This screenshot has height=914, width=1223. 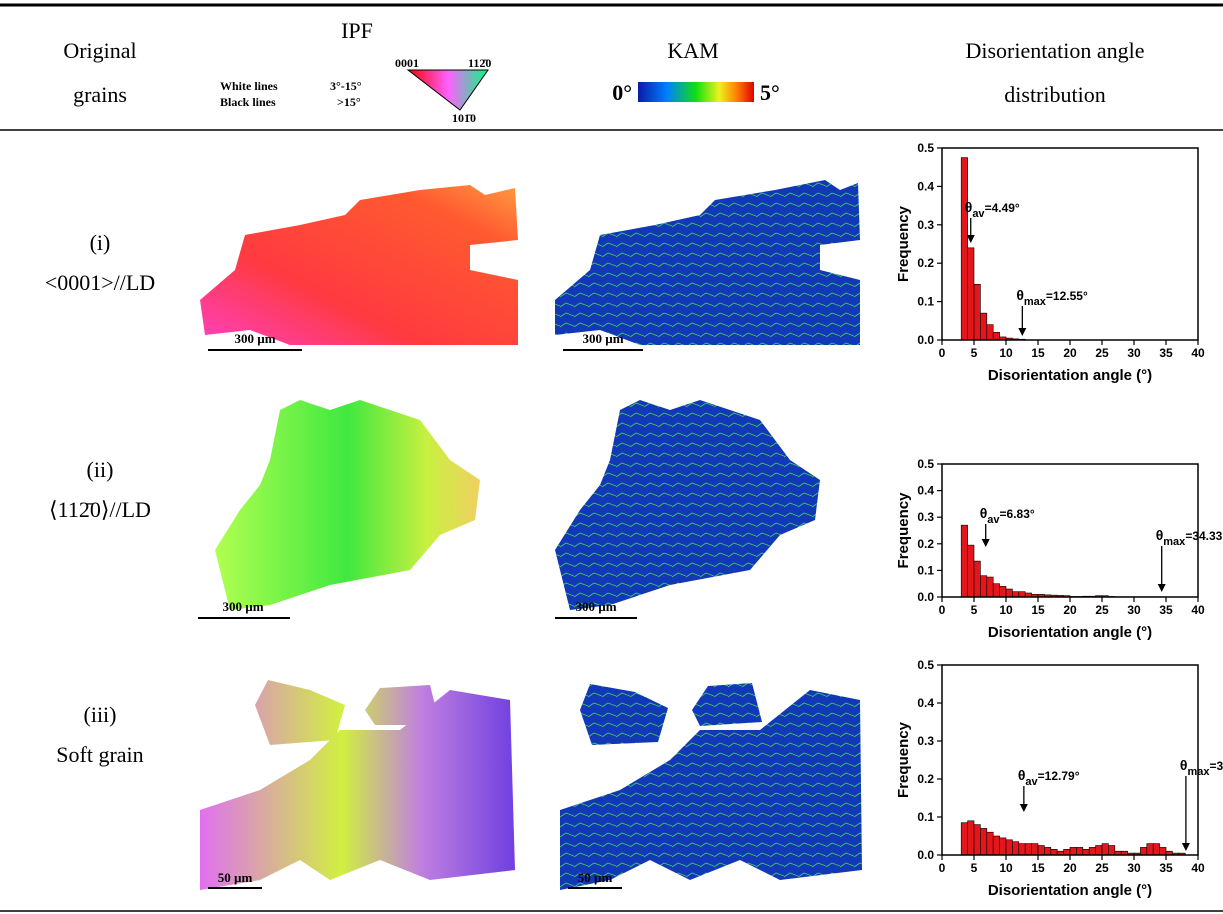 I want to click on scale-bar-label: 50 µm, so click(x=235, y=877).